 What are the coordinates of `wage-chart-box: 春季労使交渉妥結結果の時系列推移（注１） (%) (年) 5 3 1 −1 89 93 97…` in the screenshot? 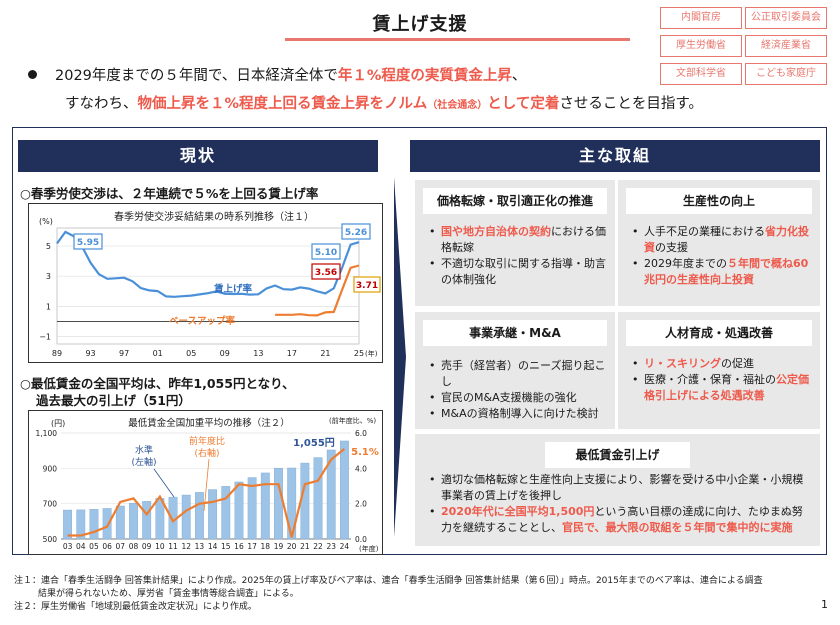 It's located at (205, 283).